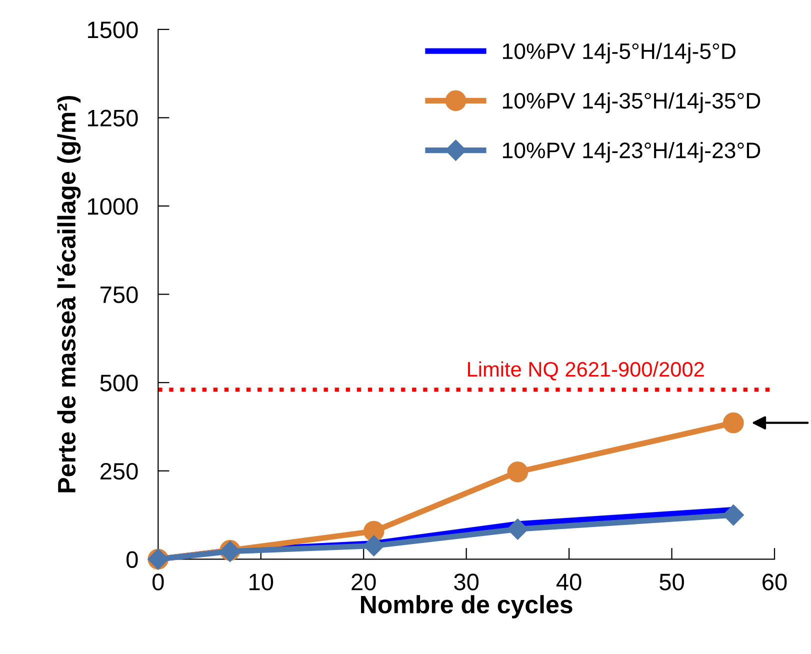 This screenshot has height=654, width=811. Describe the element at coordinates (586, 370) in the screenshot. I see `ref-line-label: Limite NQ 2621-900/2002` at that location.